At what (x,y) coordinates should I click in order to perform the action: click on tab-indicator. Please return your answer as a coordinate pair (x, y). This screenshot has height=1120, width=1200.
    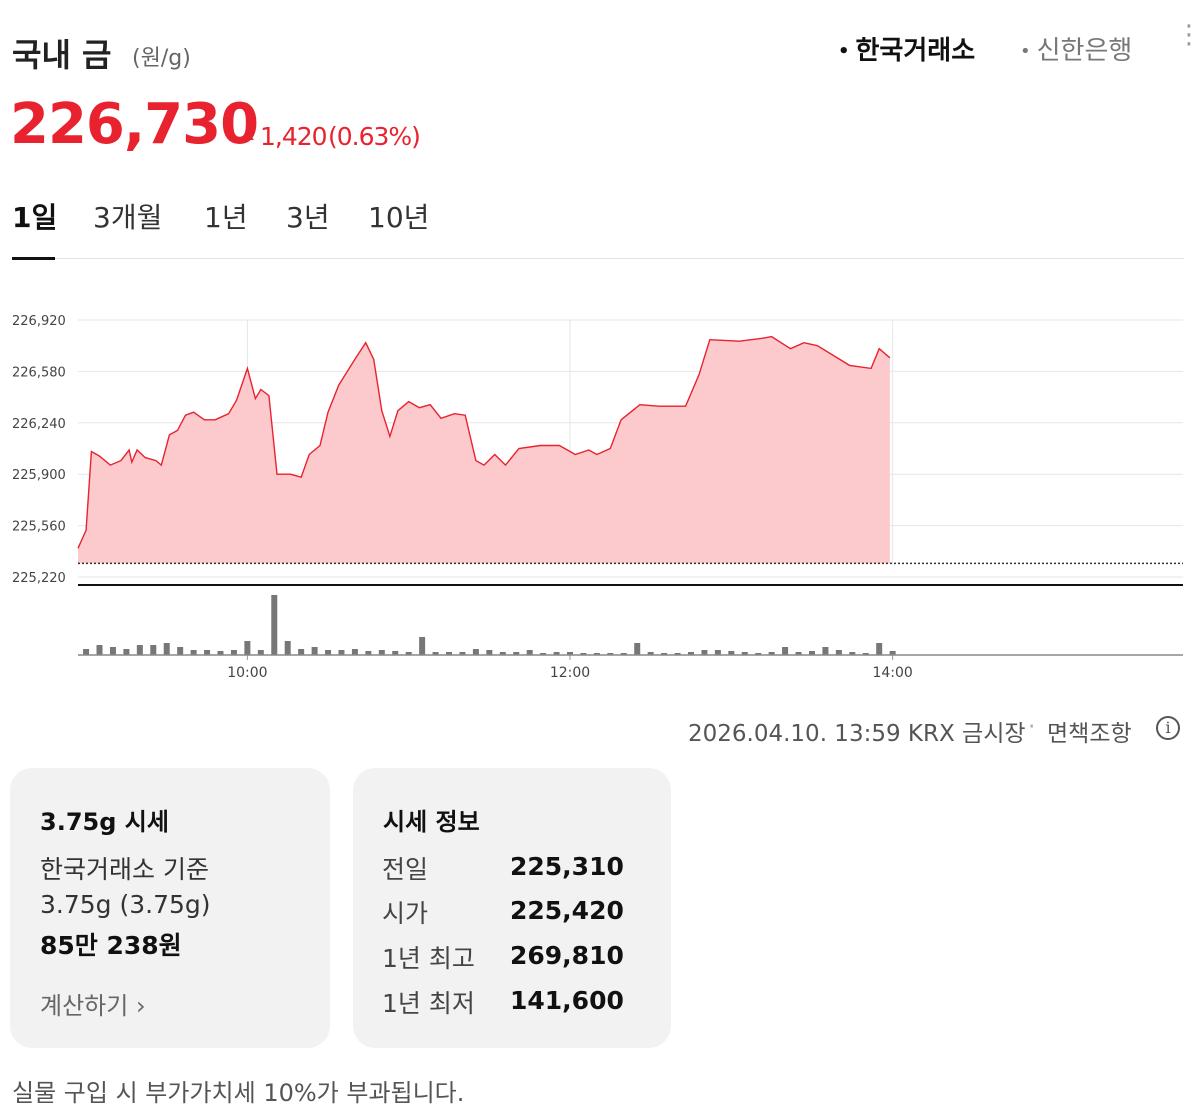
    Looking at the image, I should click on (33, 258).